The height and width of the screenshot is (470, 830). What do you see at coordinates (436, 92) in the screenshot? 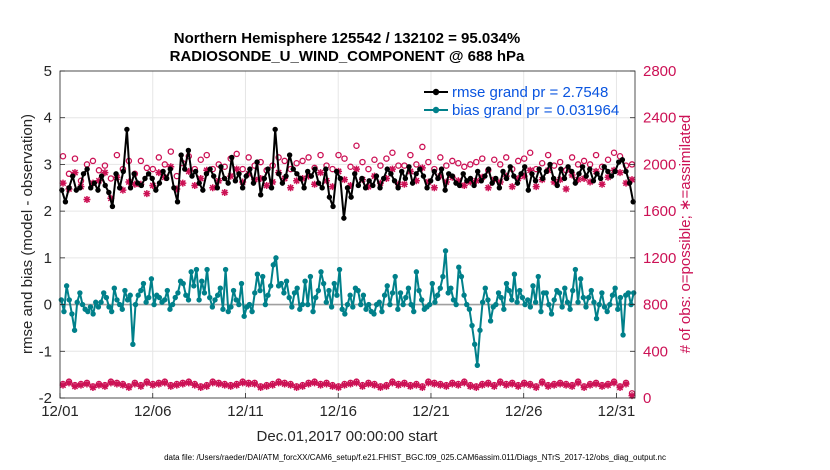
I see `legend-rmse-marker` at bounding box center [436, 92].